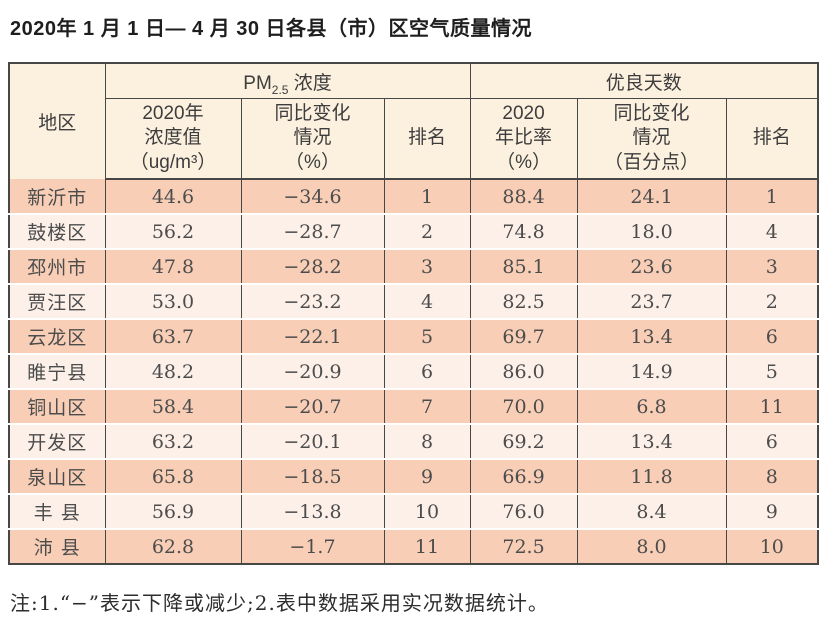  Describe the element at coordinates (312, 336) in the screenshot. I see `pm-change-cell: −22.1` at that location.